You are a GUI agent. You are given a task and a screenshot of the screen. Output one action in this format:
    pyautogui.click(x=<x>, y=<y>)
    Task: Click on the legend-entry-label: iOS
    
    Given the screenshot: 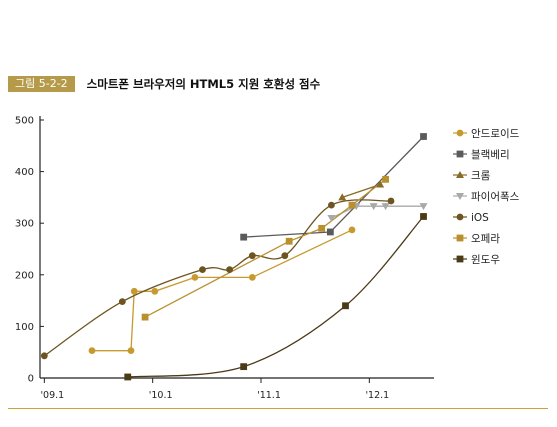 What is the action you would take?
    pyautogui.click(x=480, y=218)
    